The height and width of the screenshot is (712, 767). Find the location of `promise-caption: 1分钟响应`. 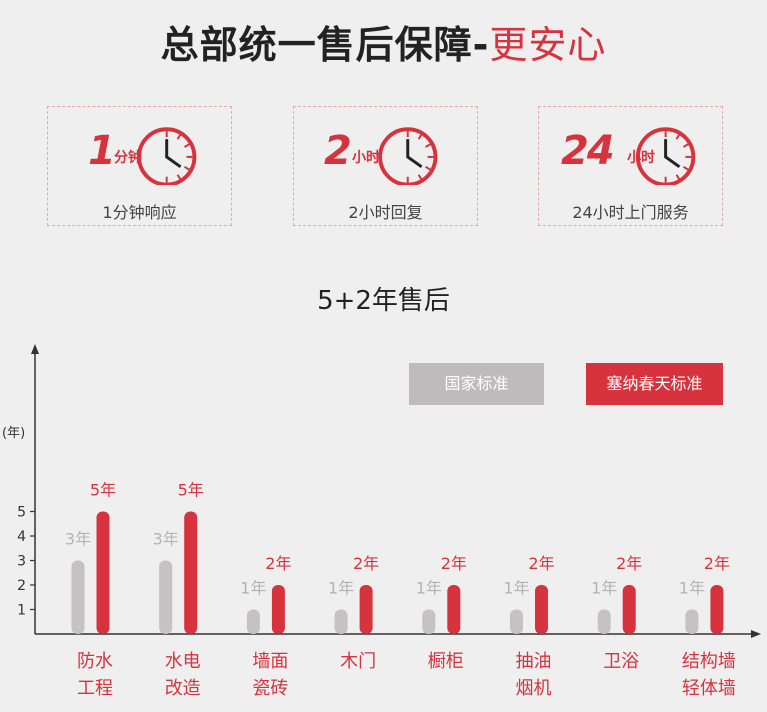

promise-caption: 1分钟响应 is located at coordinates (139, 212).